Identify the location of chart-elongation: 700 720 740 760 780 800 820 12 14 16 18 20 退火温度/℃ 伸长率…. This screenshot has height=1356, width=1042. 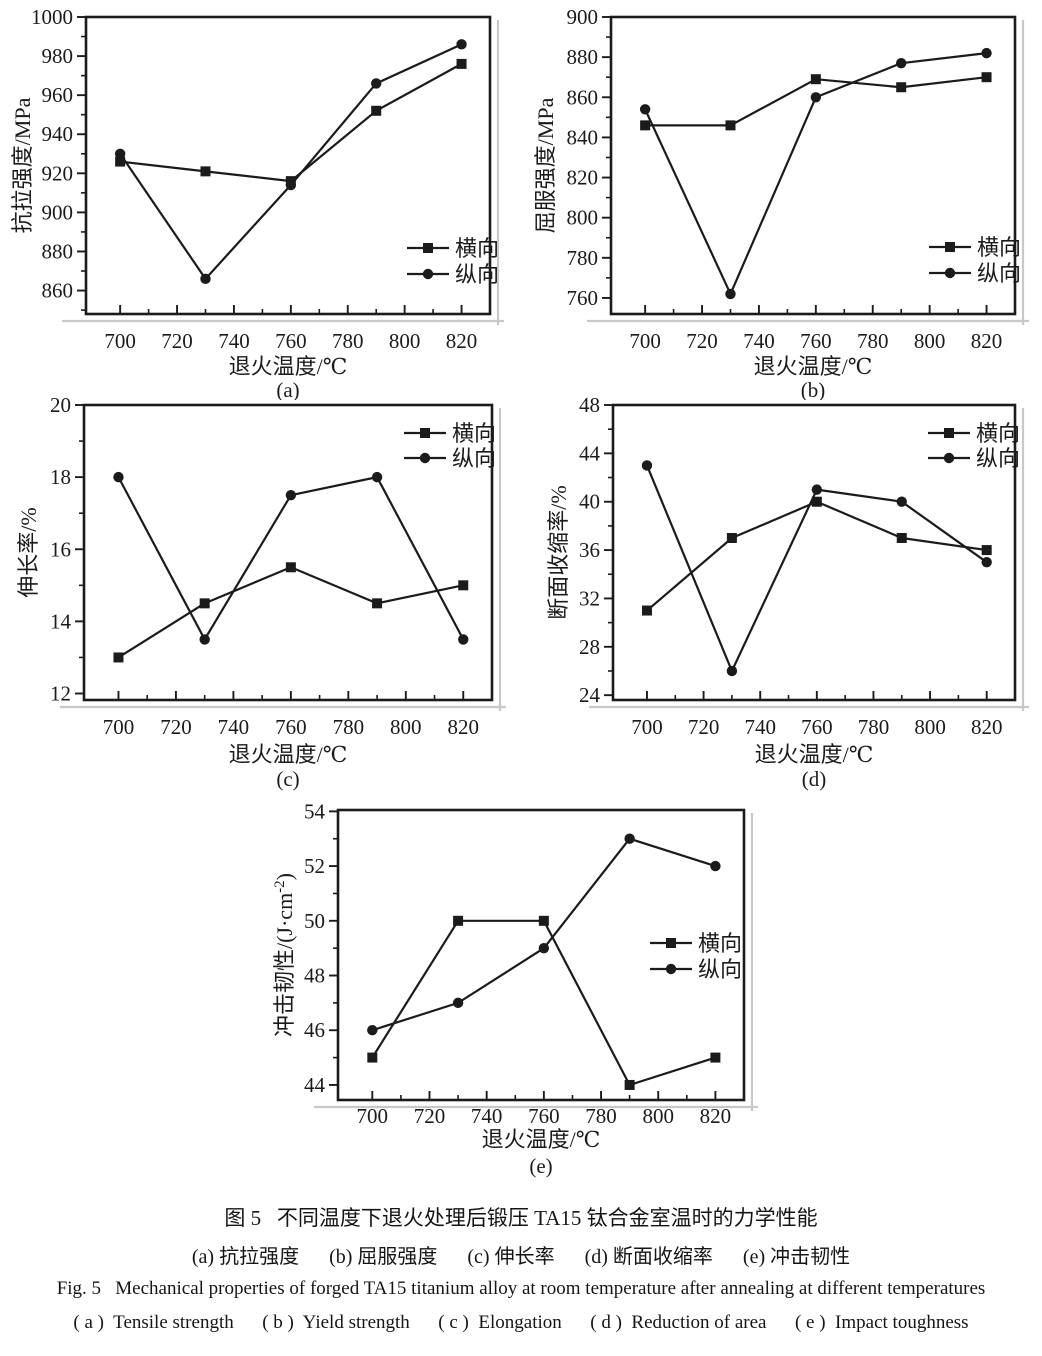
(260, 592).